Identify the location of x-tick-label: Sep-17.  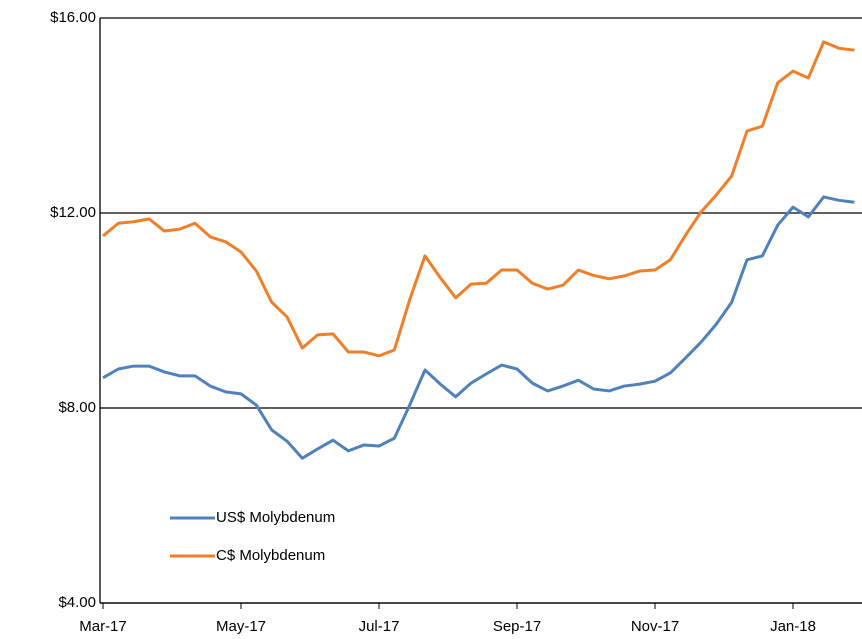
(517, 626).